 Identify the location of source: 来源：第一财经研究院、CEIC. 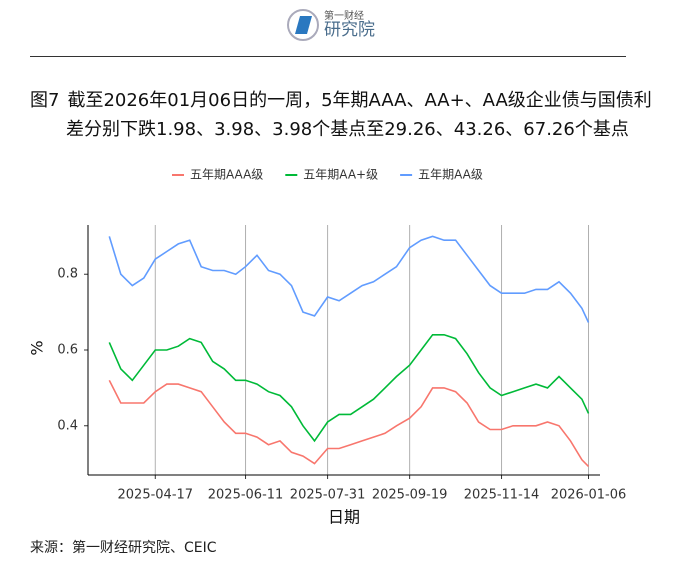
(123, 548).